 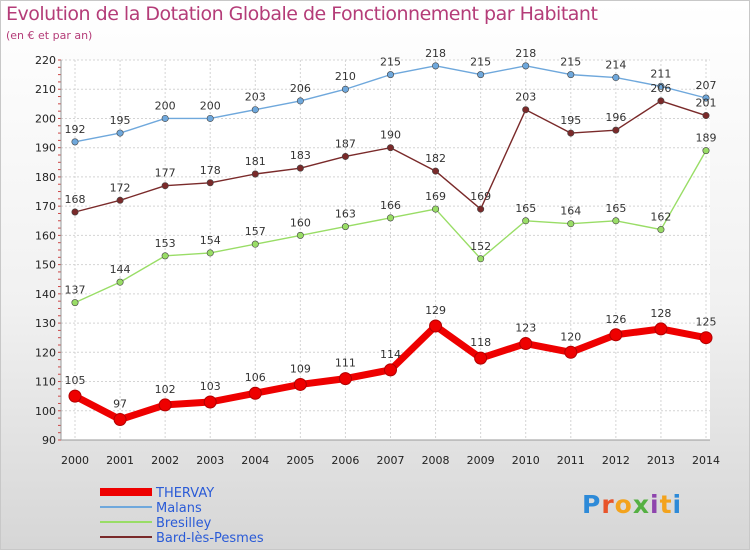 What do you see at coordinates (615, 117) in the screenshot?
I see `data-label-bard-l-s-pesmes: 196` at bounding box center [615, 117].